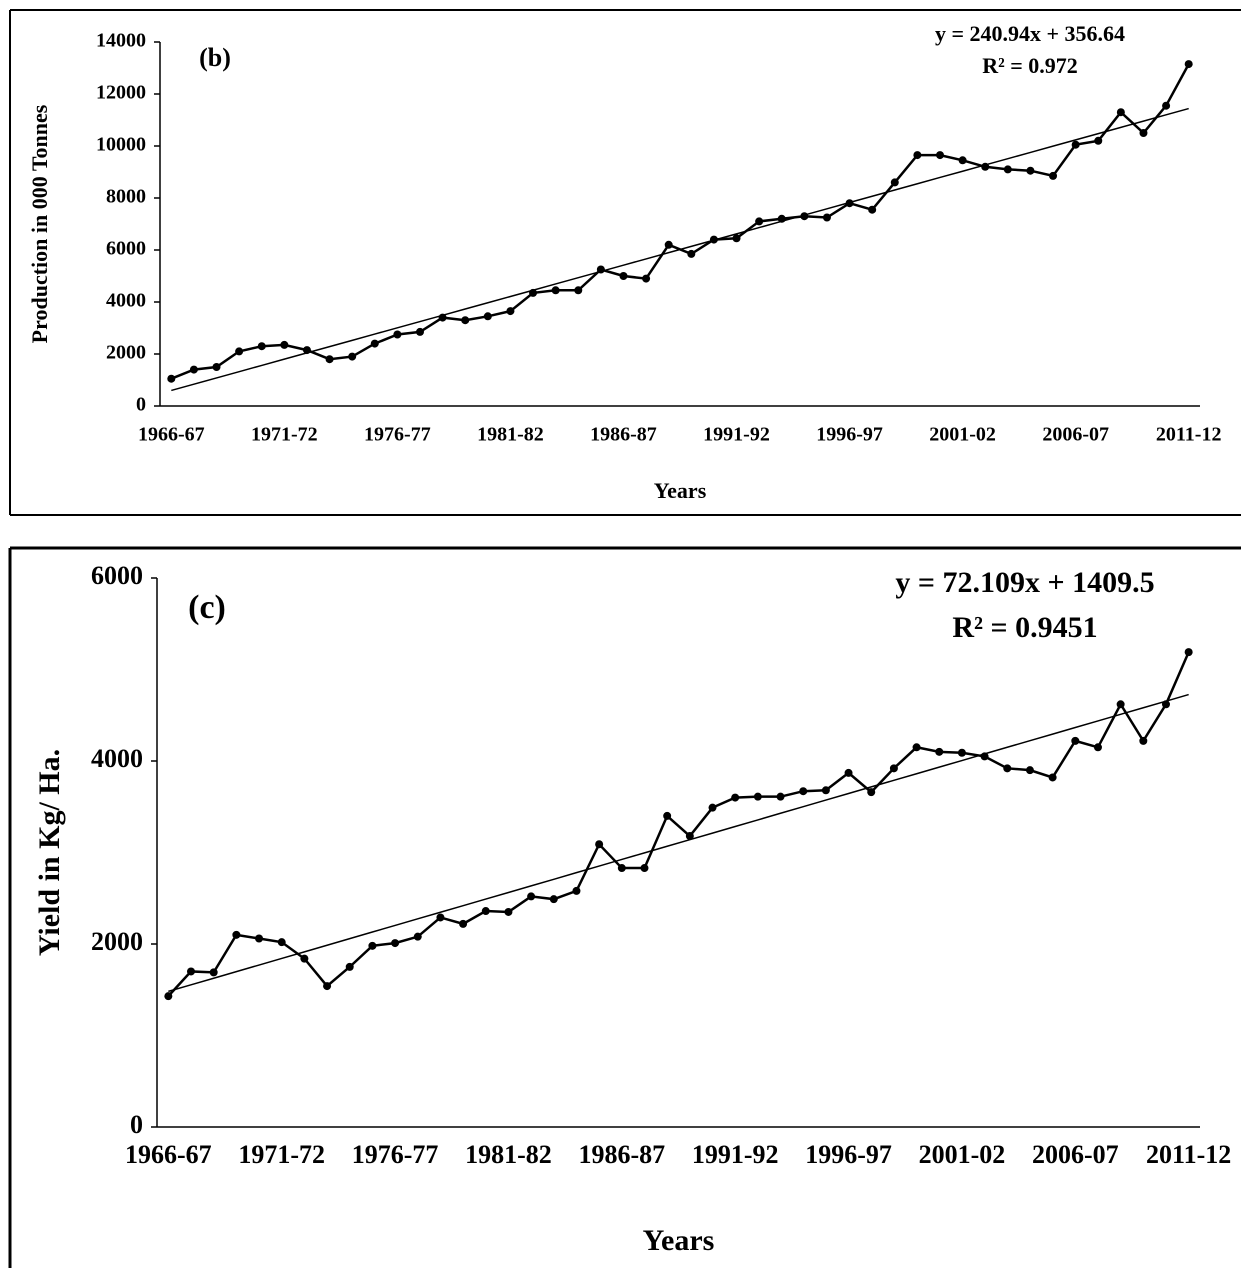  I want to click on panel-label: (b), so click(215, 57).